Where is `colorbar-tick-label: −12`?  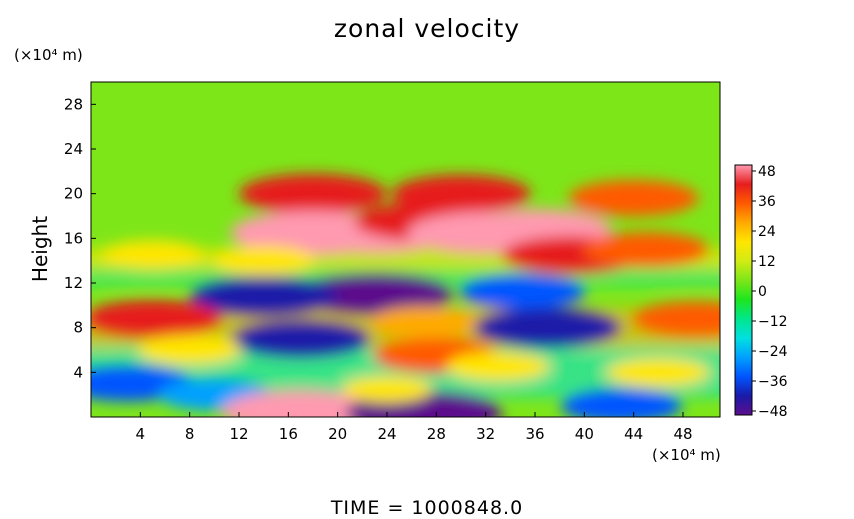 colorbar-tick-label: −12 is located at coordinates (773, 322).